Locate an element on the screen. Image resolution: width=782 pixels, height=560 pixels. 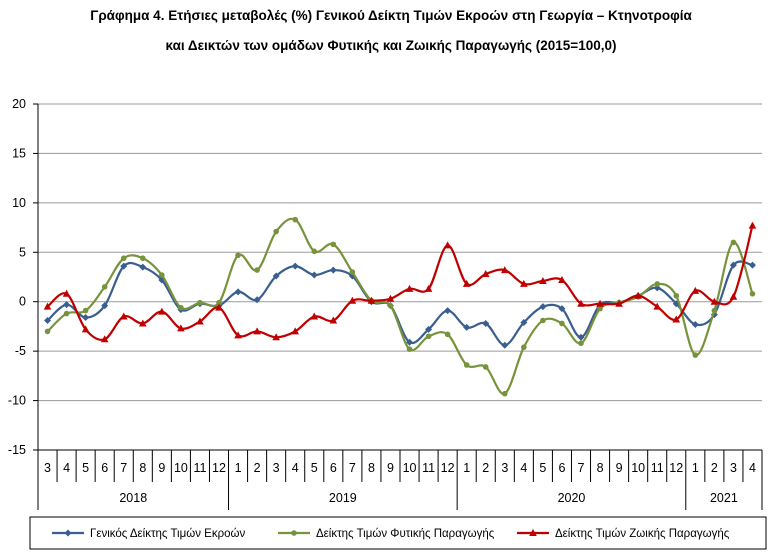
y-tick-label: 5 is located at coordinates (22, 252).